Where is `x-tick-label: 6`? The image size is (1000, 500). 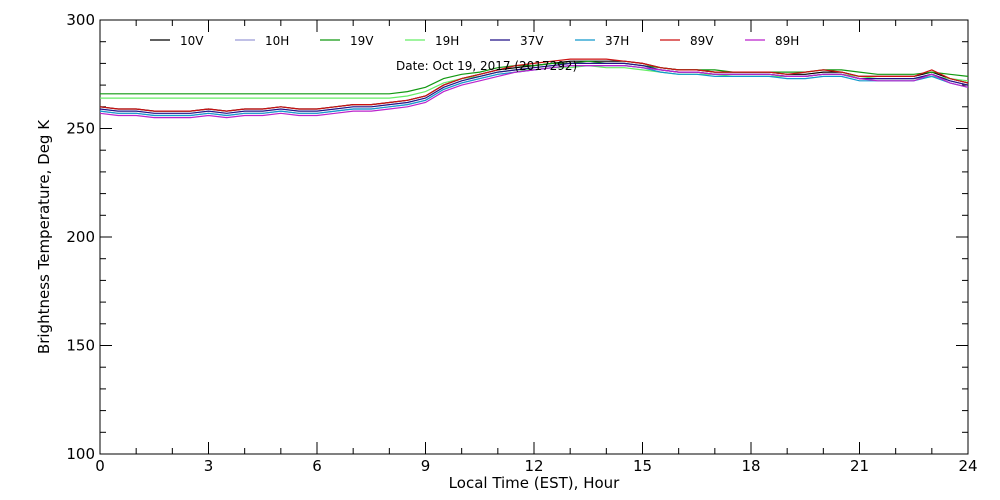 x-tick-label: 6 is located at coordinates (317, 466).